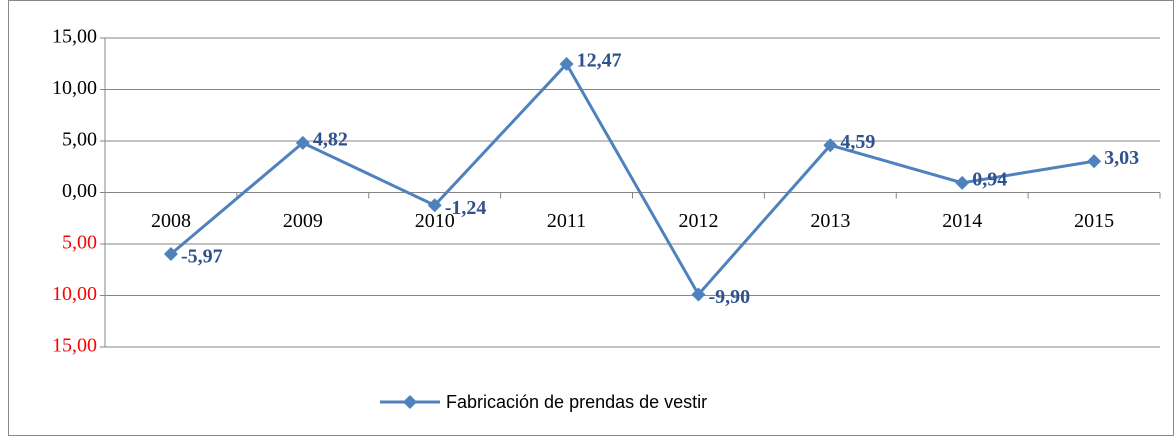 The height and width of the screenshot is (437, 1175). I want to click on x-tick-label: 2011, so click(566, 221).